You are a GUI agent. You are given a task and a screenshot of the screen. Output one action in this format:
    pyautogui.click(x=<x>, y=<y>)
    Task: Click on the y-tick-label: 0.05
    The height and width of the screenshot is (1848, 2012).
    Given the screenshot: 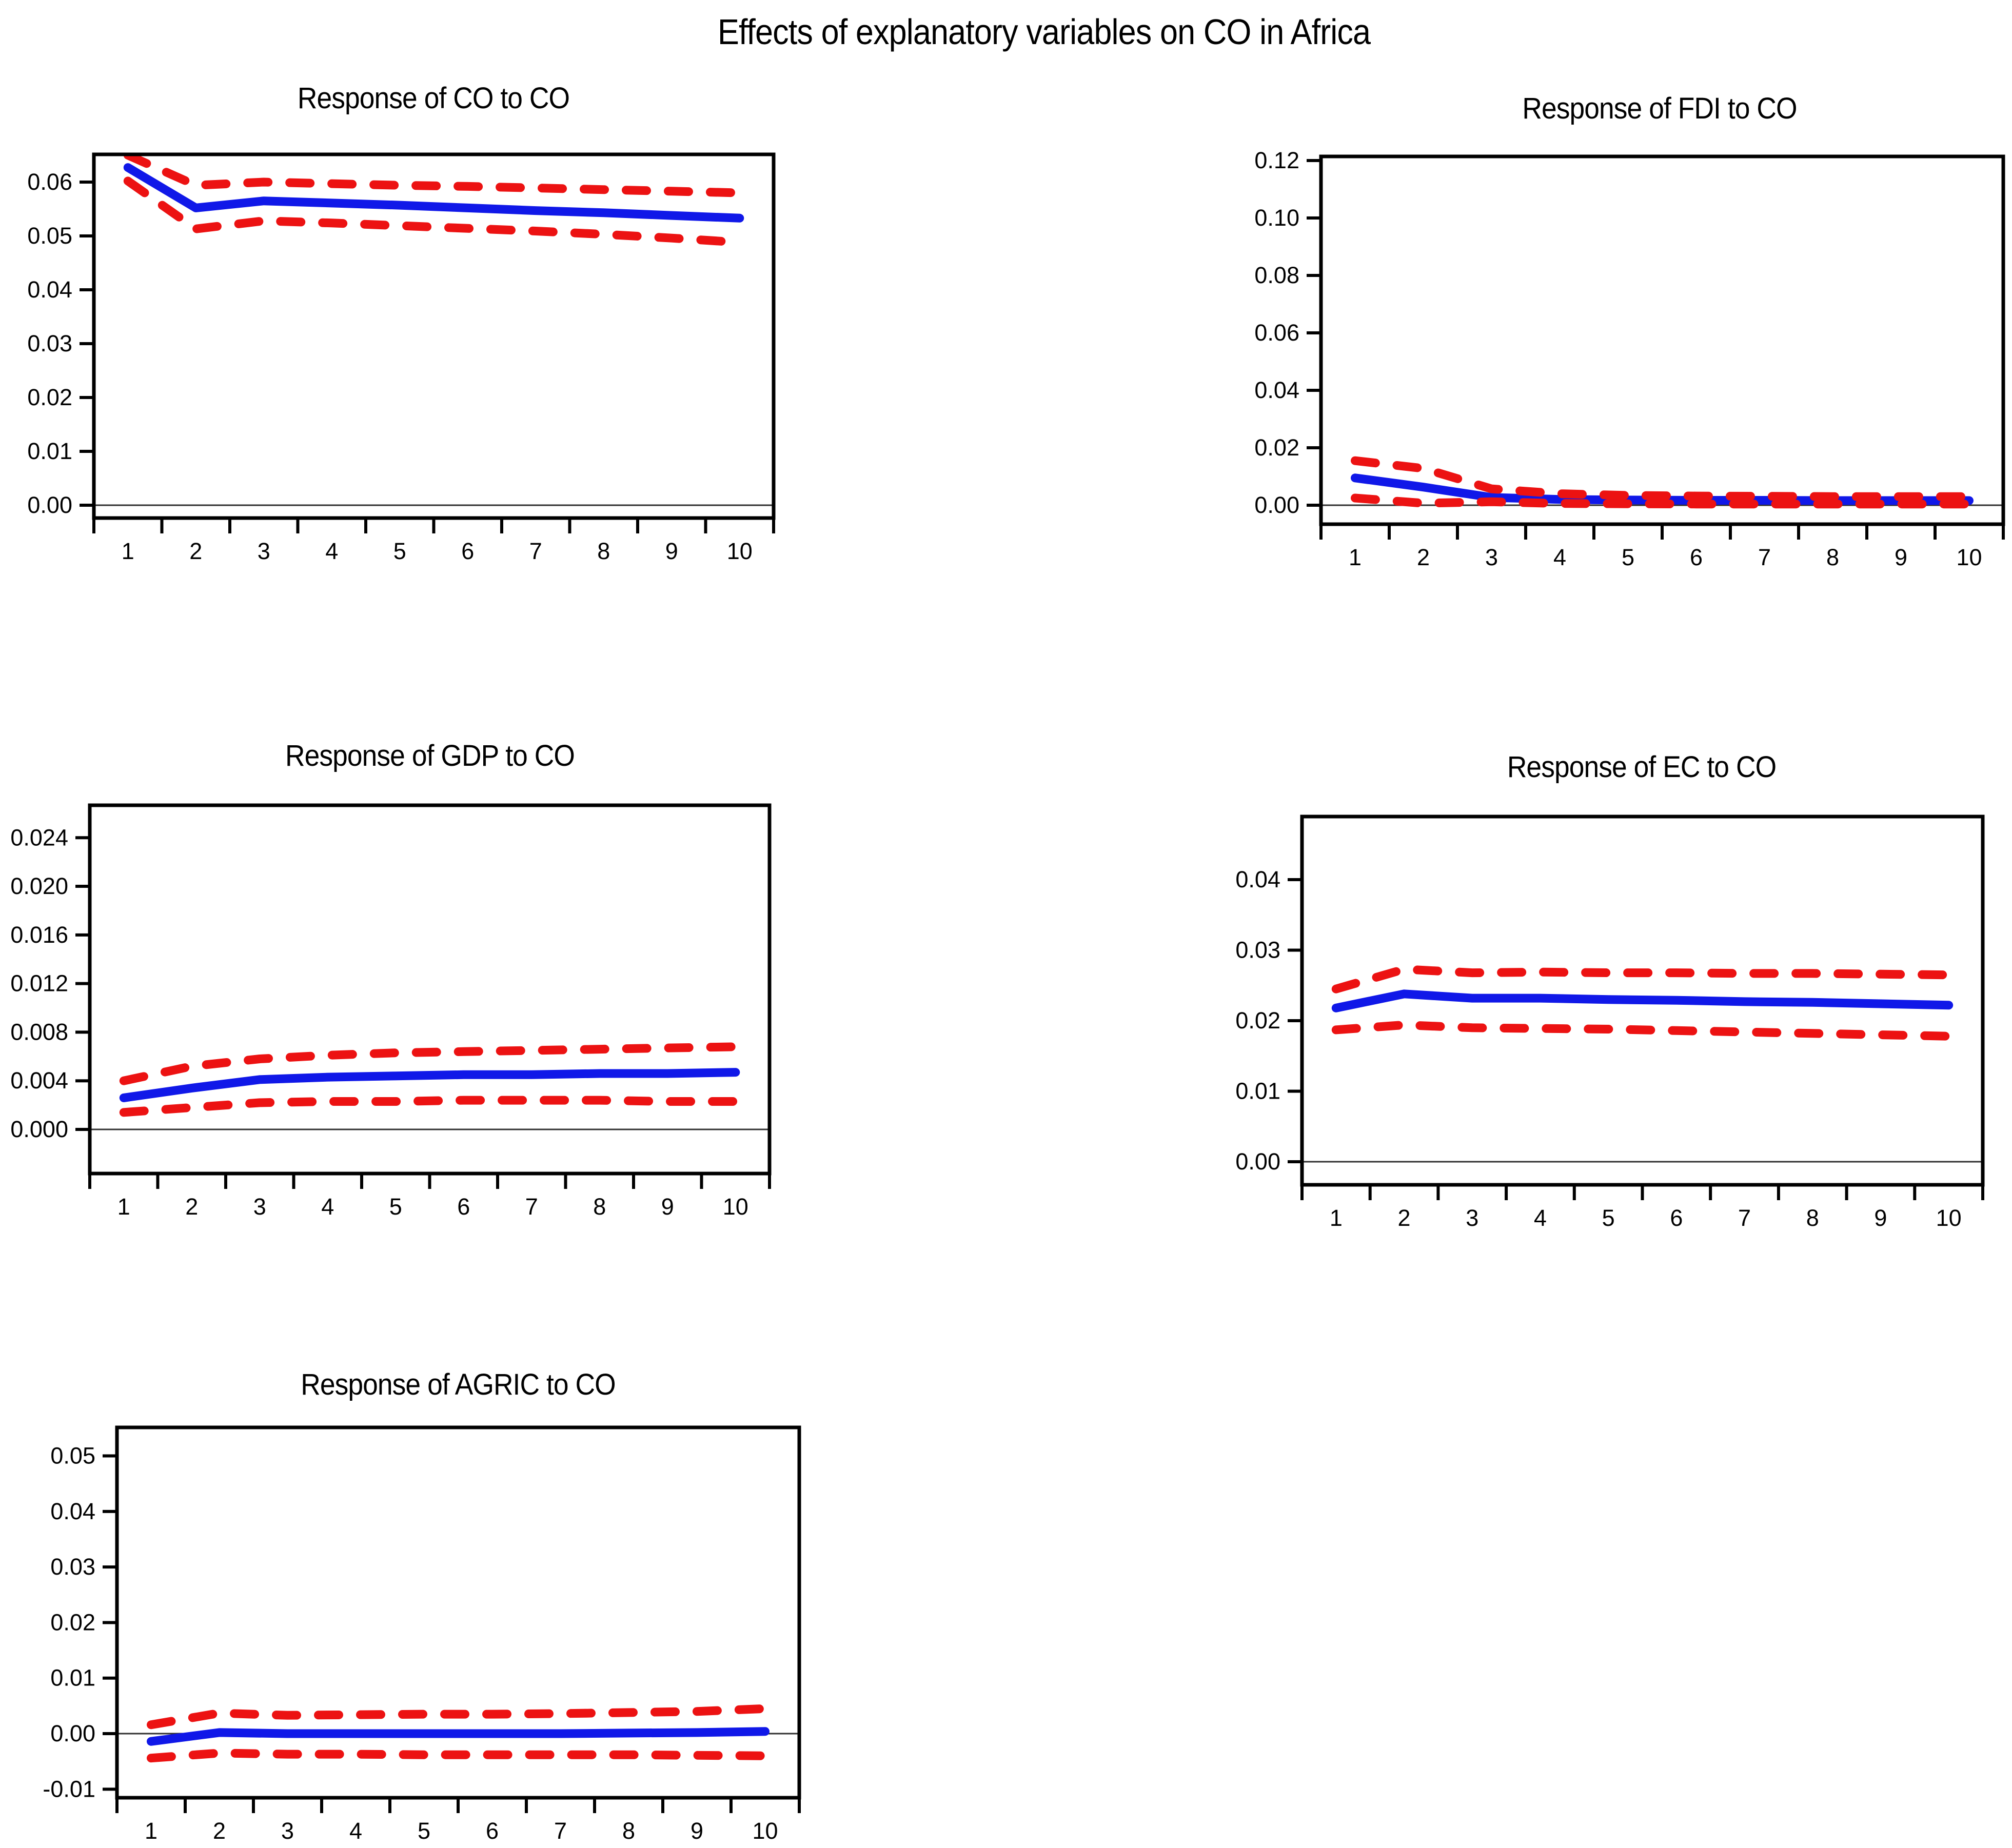 What is the action you would take?
    pyautogui.click(x=49, y=236)
    